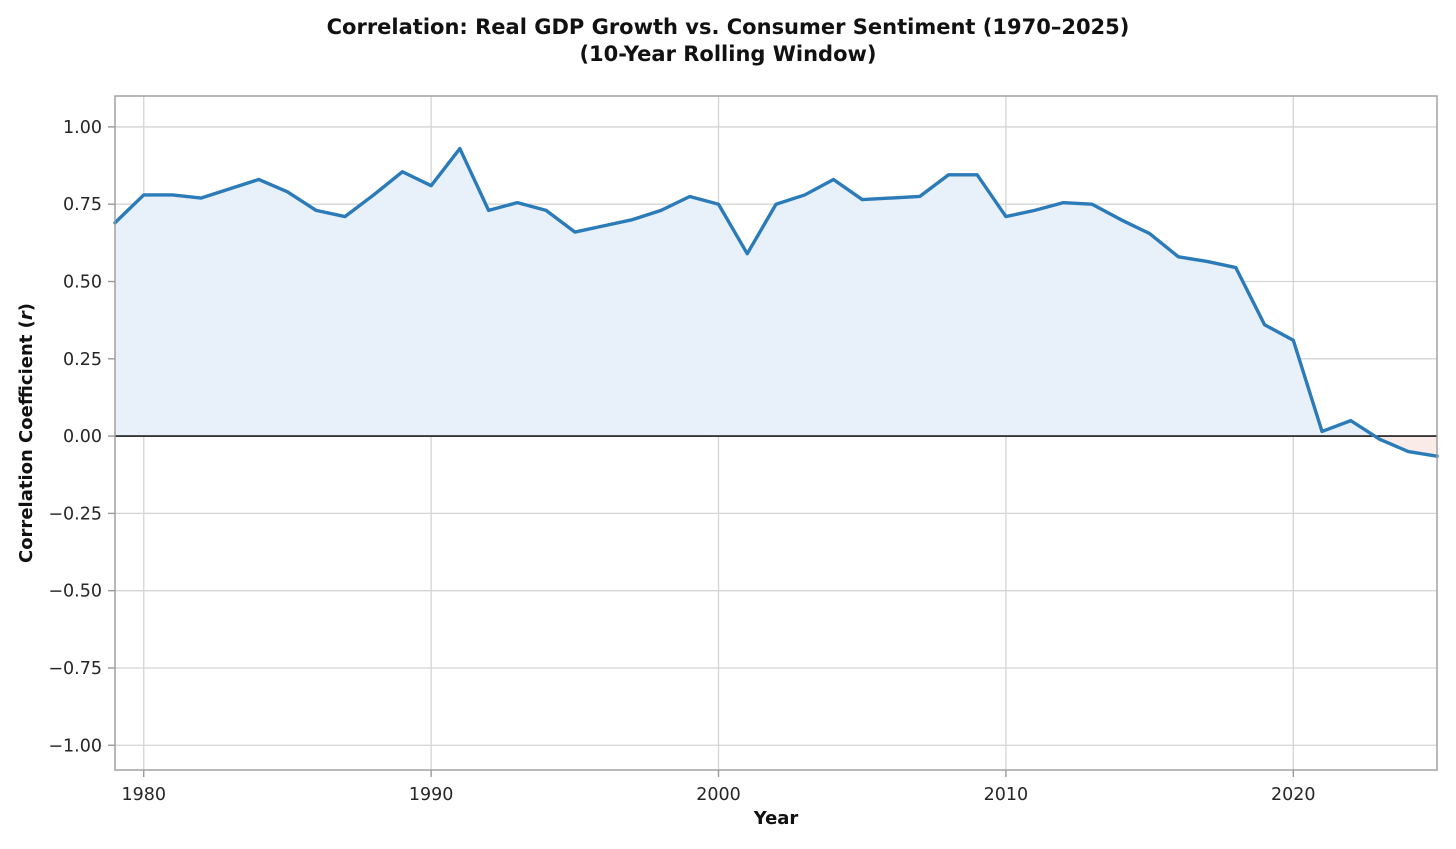 The width and height of the screenshot is (1456, 849). Describe the element at coordinates (1006, 795) in the screenshot. I see `x-tick-label: 2010` at that location.